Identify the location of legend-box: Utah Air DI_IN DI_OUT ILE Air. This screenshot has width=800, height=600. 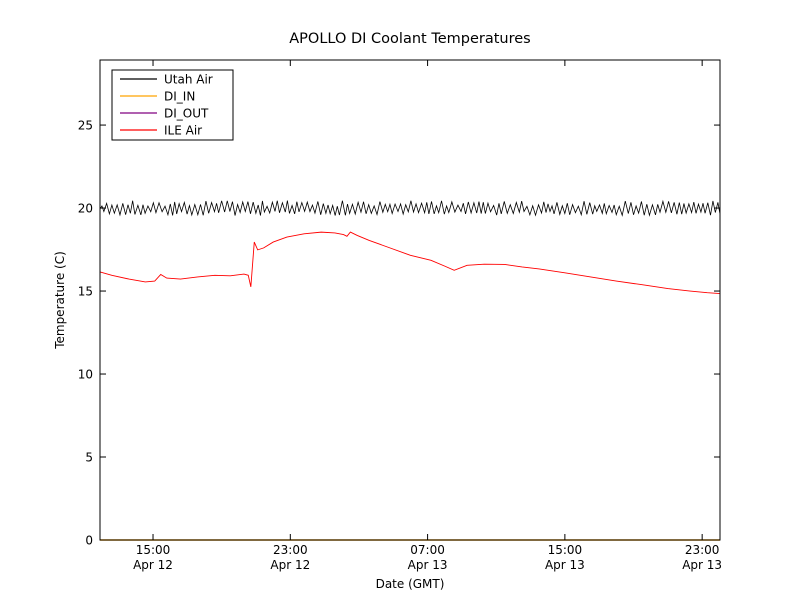
(172, 105).